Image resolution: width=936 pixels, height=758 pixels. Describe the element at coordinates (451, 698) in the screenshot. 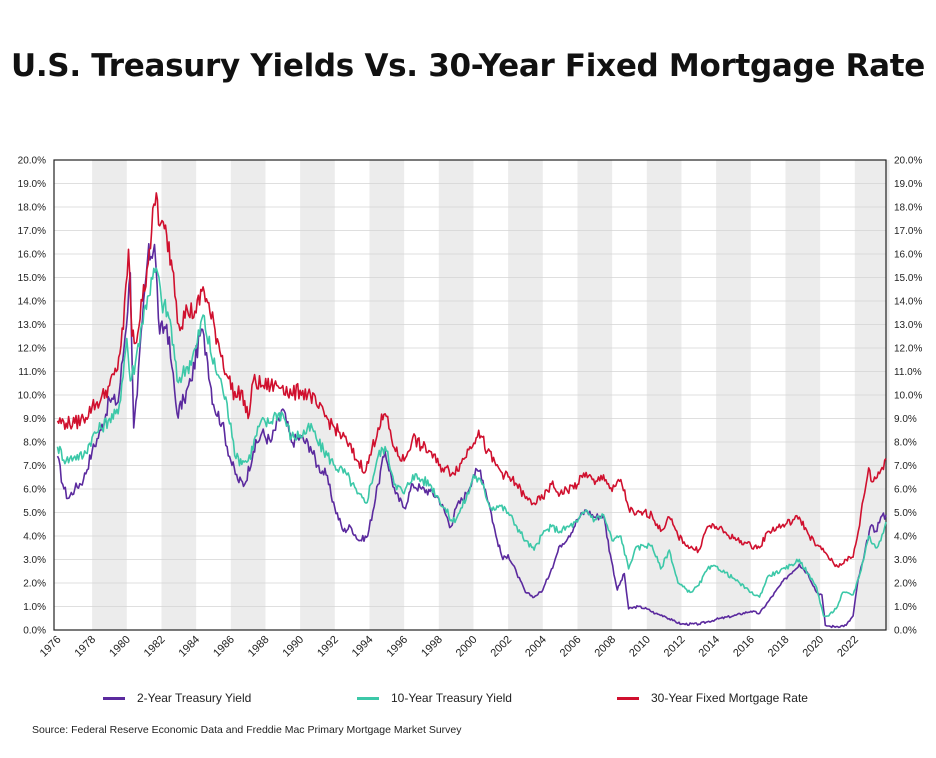

I see `legend-label-10-year: 10-Year Treasury Yield` at that location.